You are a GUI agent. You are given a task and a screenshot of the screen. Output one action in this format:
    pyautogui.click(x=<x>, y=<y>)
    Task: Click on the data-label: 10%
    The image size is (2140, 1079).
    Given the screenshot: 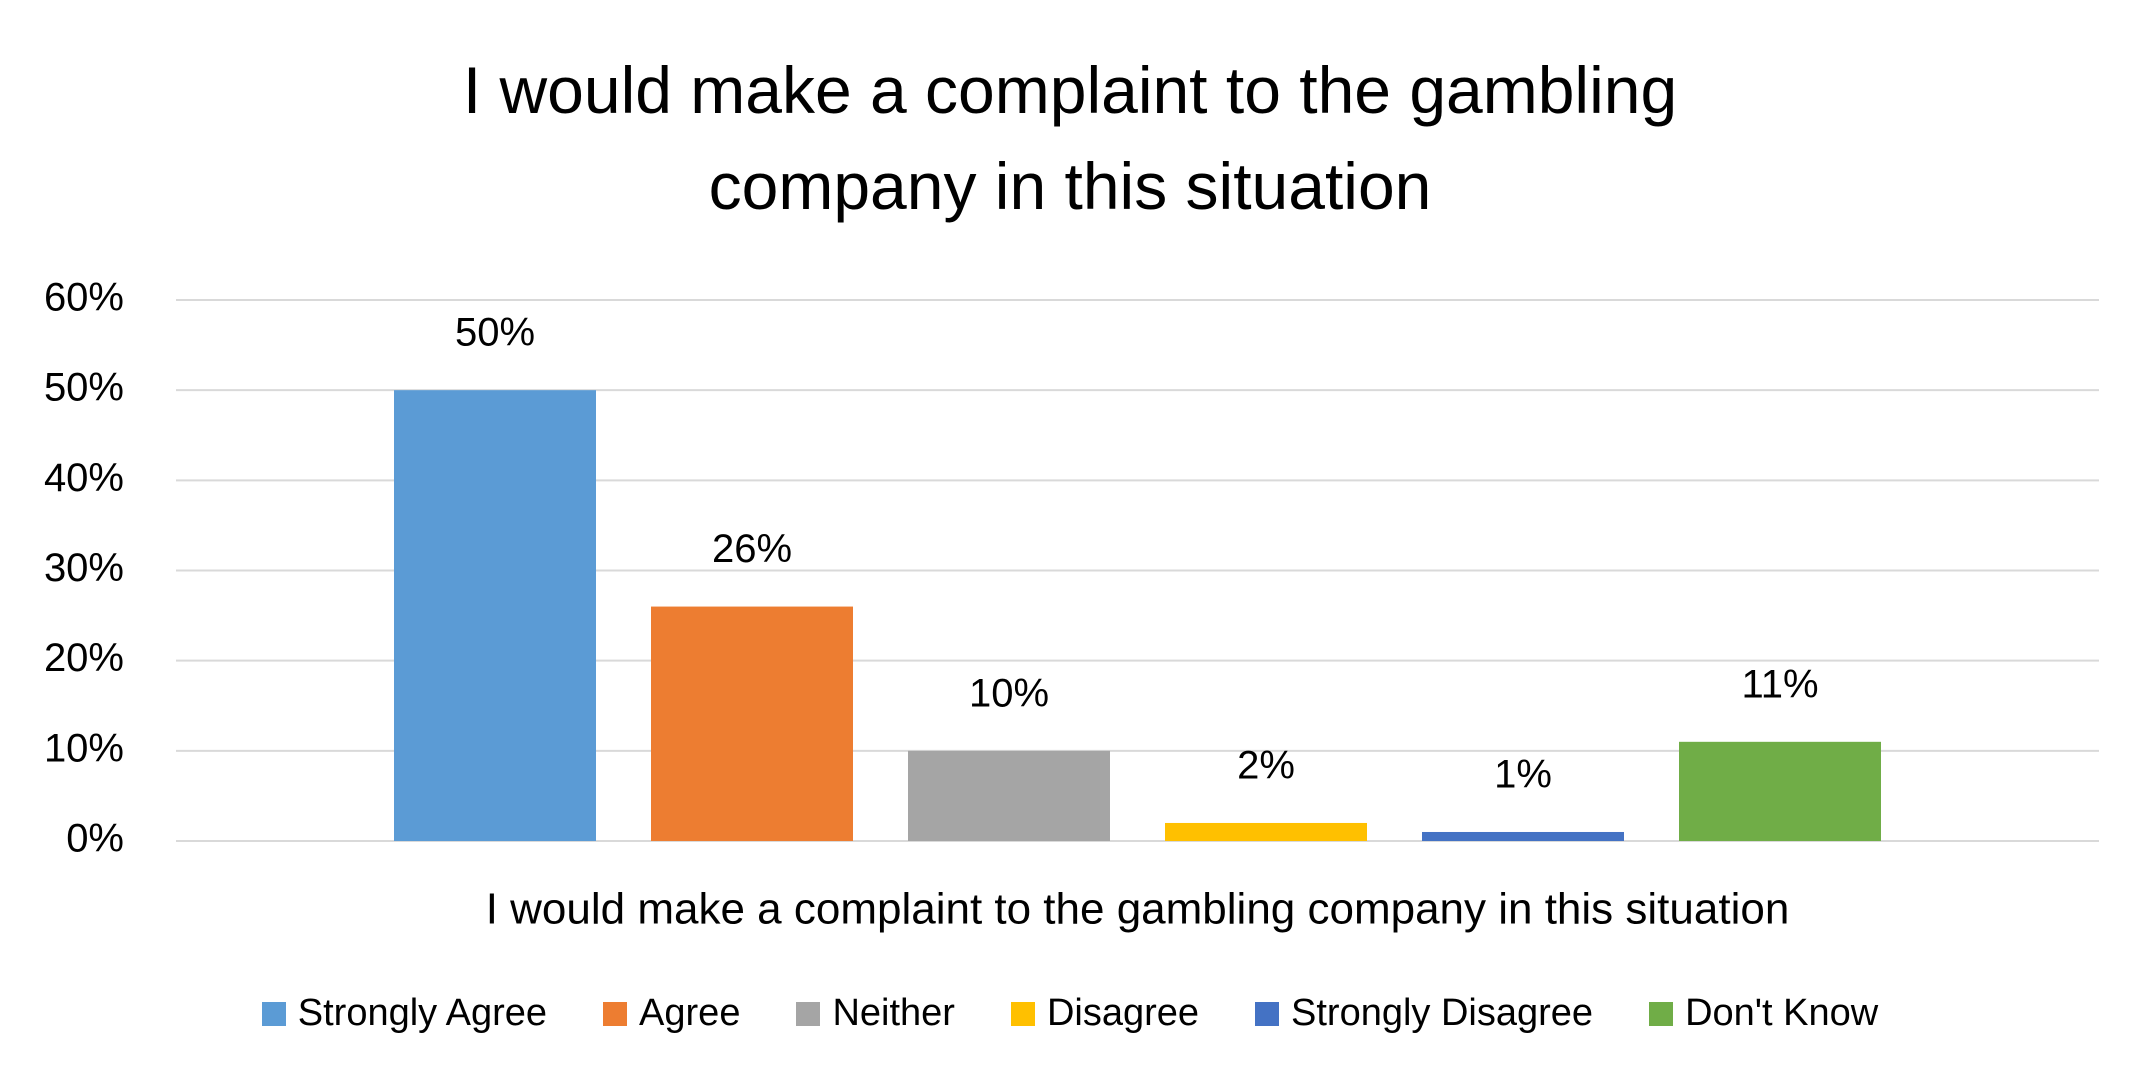 What is the action you would take?
    pyautogui.click(x=1009, y=693)
    